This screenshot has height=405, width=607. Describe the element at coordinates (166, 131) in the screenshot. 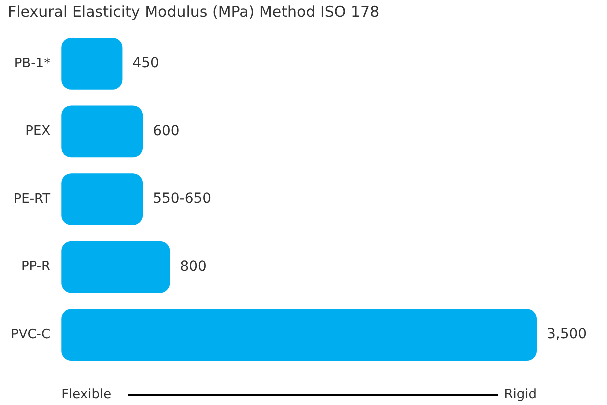

I see `data-label: 600` at that location.